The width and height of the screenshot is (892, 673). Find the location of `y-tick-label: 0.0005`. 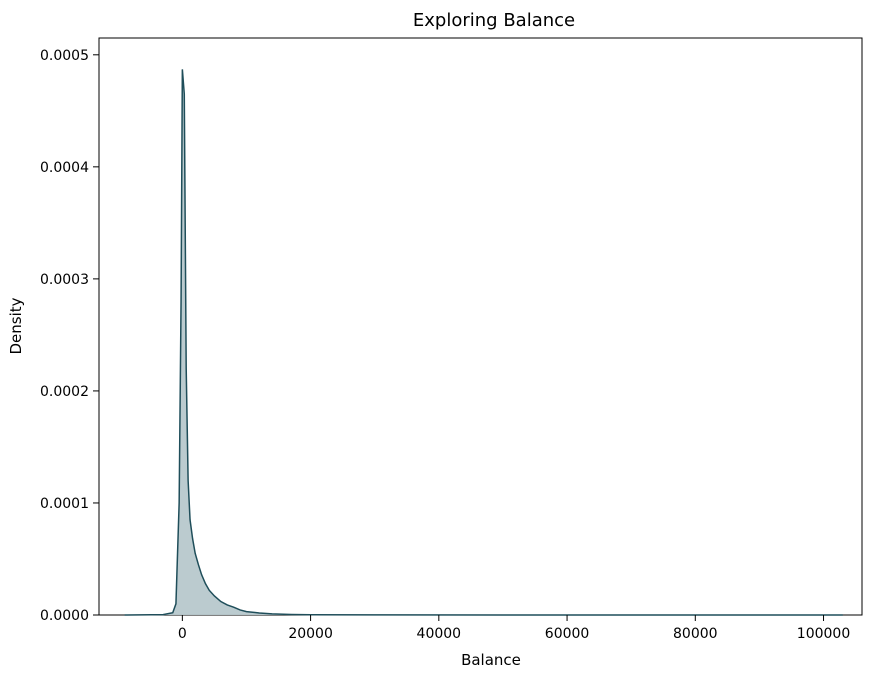

y-tick-label: 0.0005 is located at coordinates (64, 56).